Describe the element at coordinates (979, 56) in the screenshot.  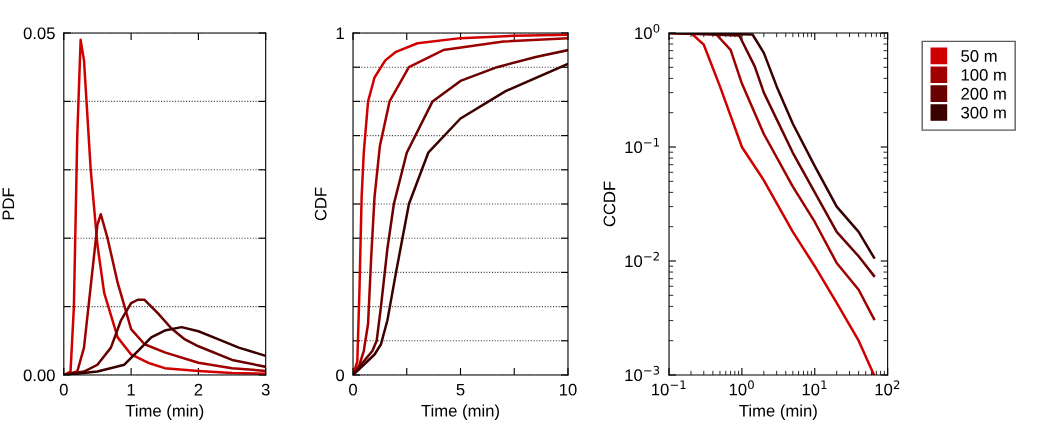
I see `legend-label: 50 m` at that location.